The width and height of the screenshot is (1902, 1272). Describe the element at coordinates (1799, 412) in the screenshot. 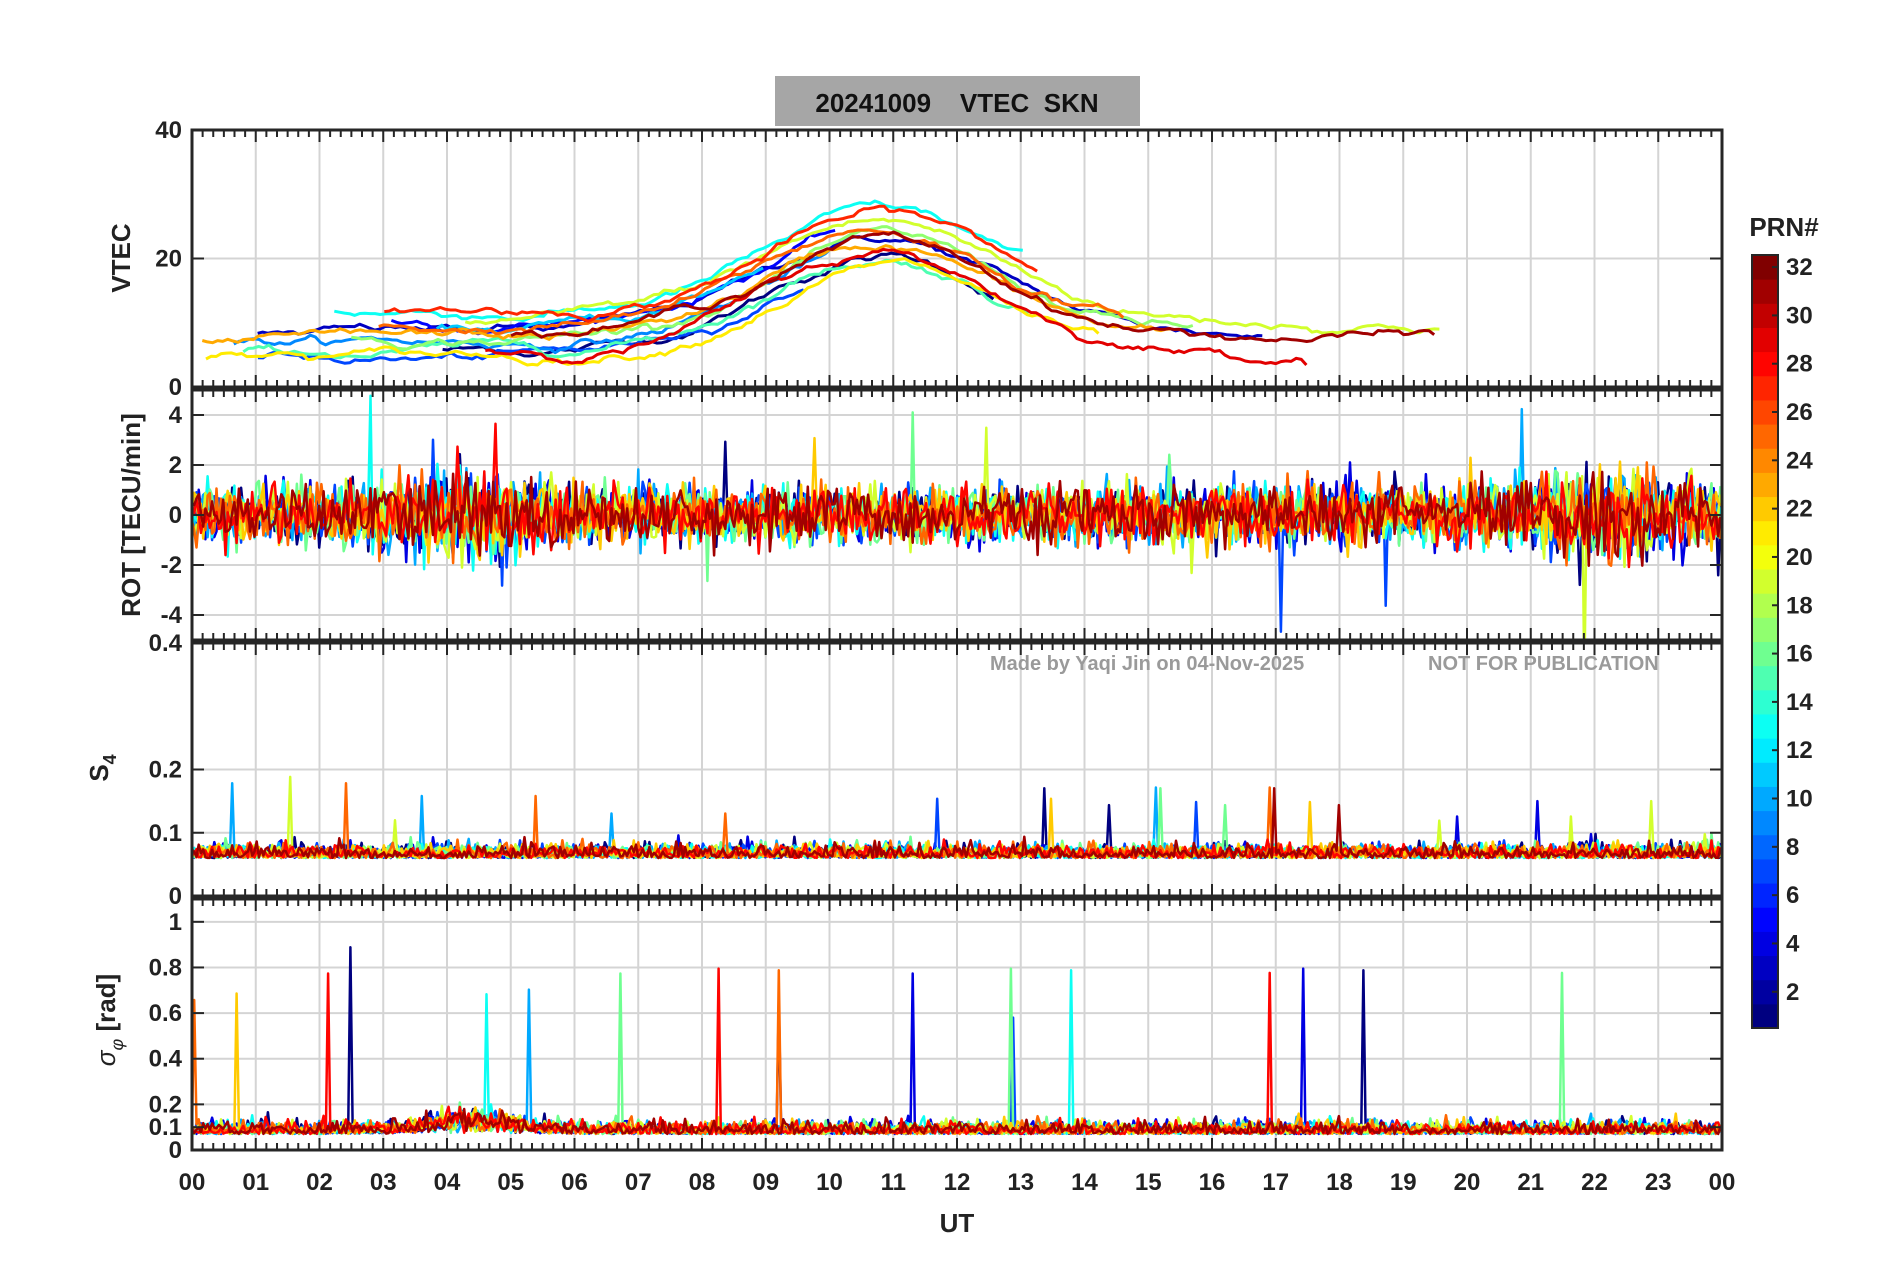

I see `colorbar-tick-label: 26` at that location.